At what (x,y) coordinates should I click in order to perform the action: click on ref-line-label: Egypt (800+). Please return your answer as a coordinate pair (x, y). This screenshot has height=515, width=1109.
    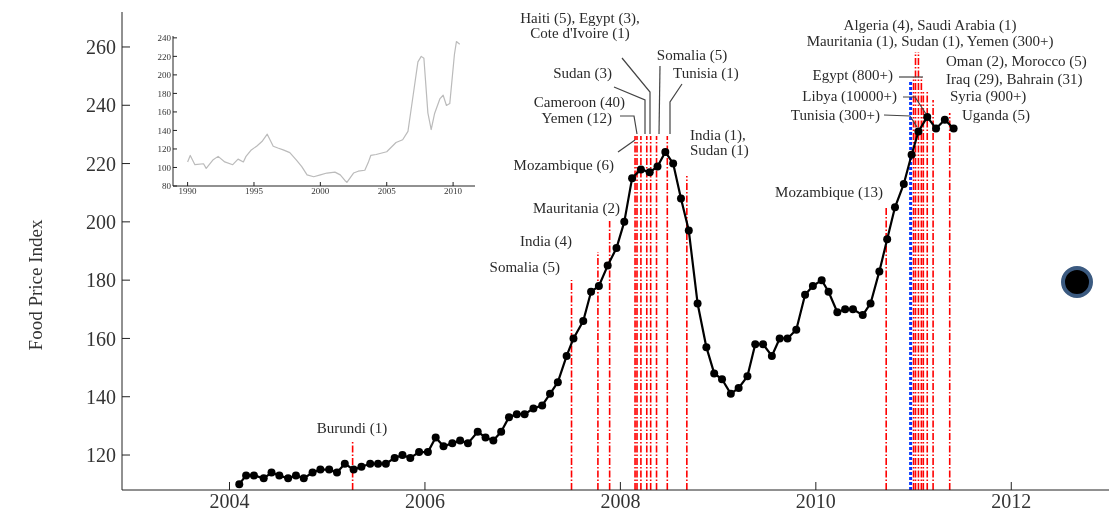
    Looking at the image, I should click on (852, 75).